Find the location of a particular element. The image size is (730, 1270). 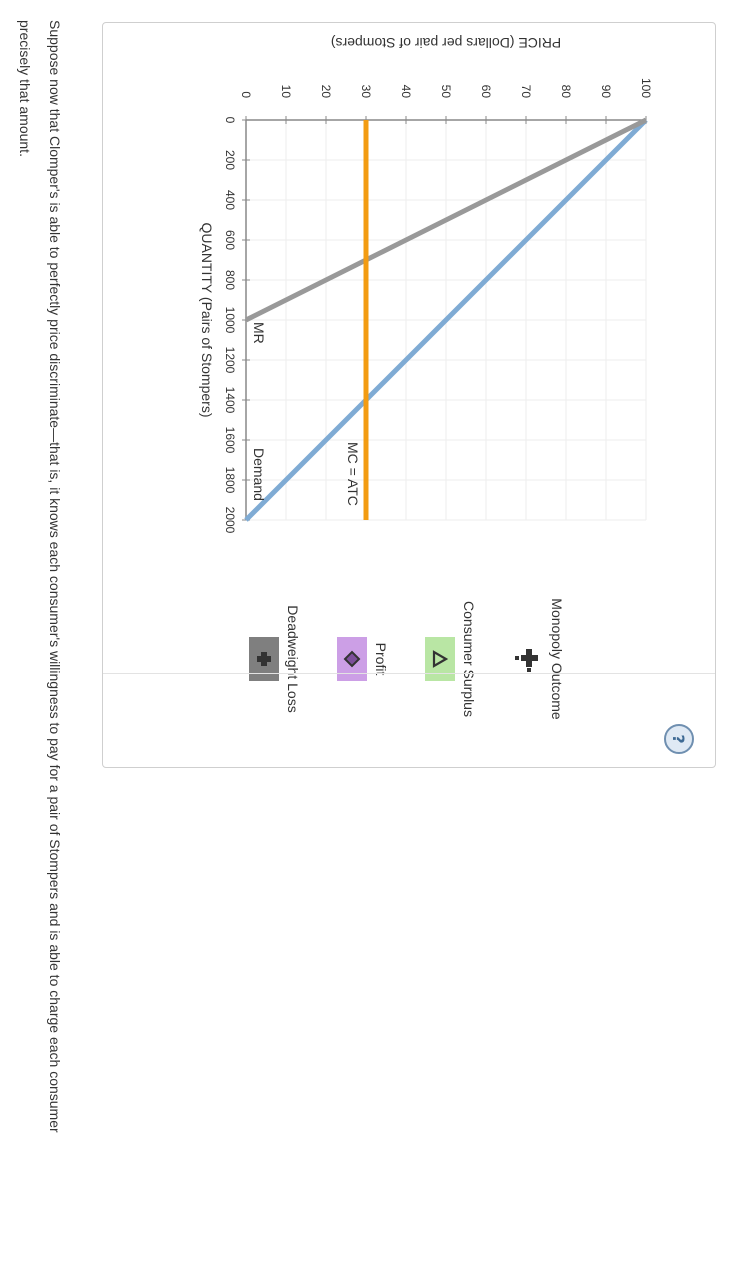

y-tick-label: 40 is located at coordinates (406, 92).